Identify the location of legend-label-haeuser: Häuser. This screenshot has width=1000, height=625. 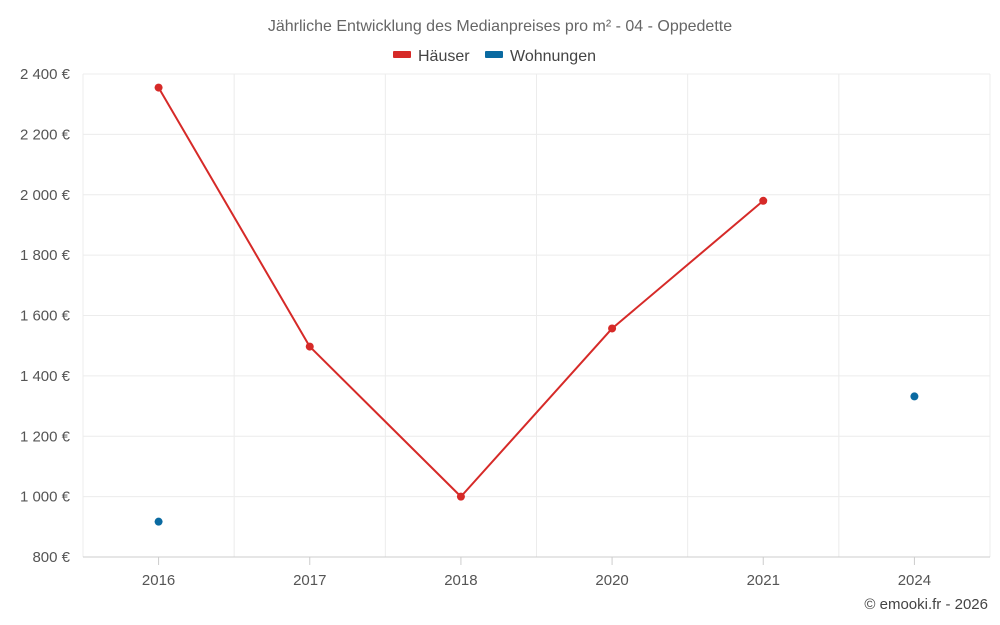
(444, 56).